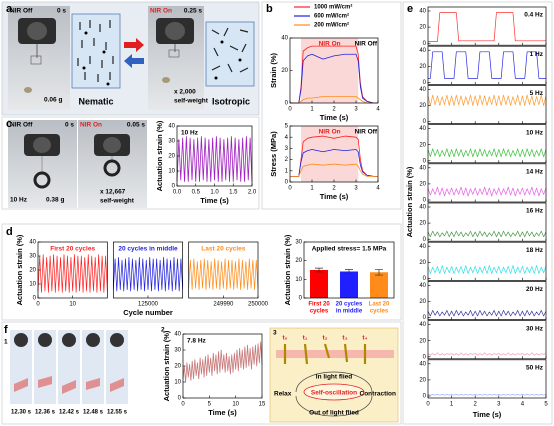 The height and width of the screenshot is (426, 554). I want to click on series-label: 14 Hz, so click(535, 172).